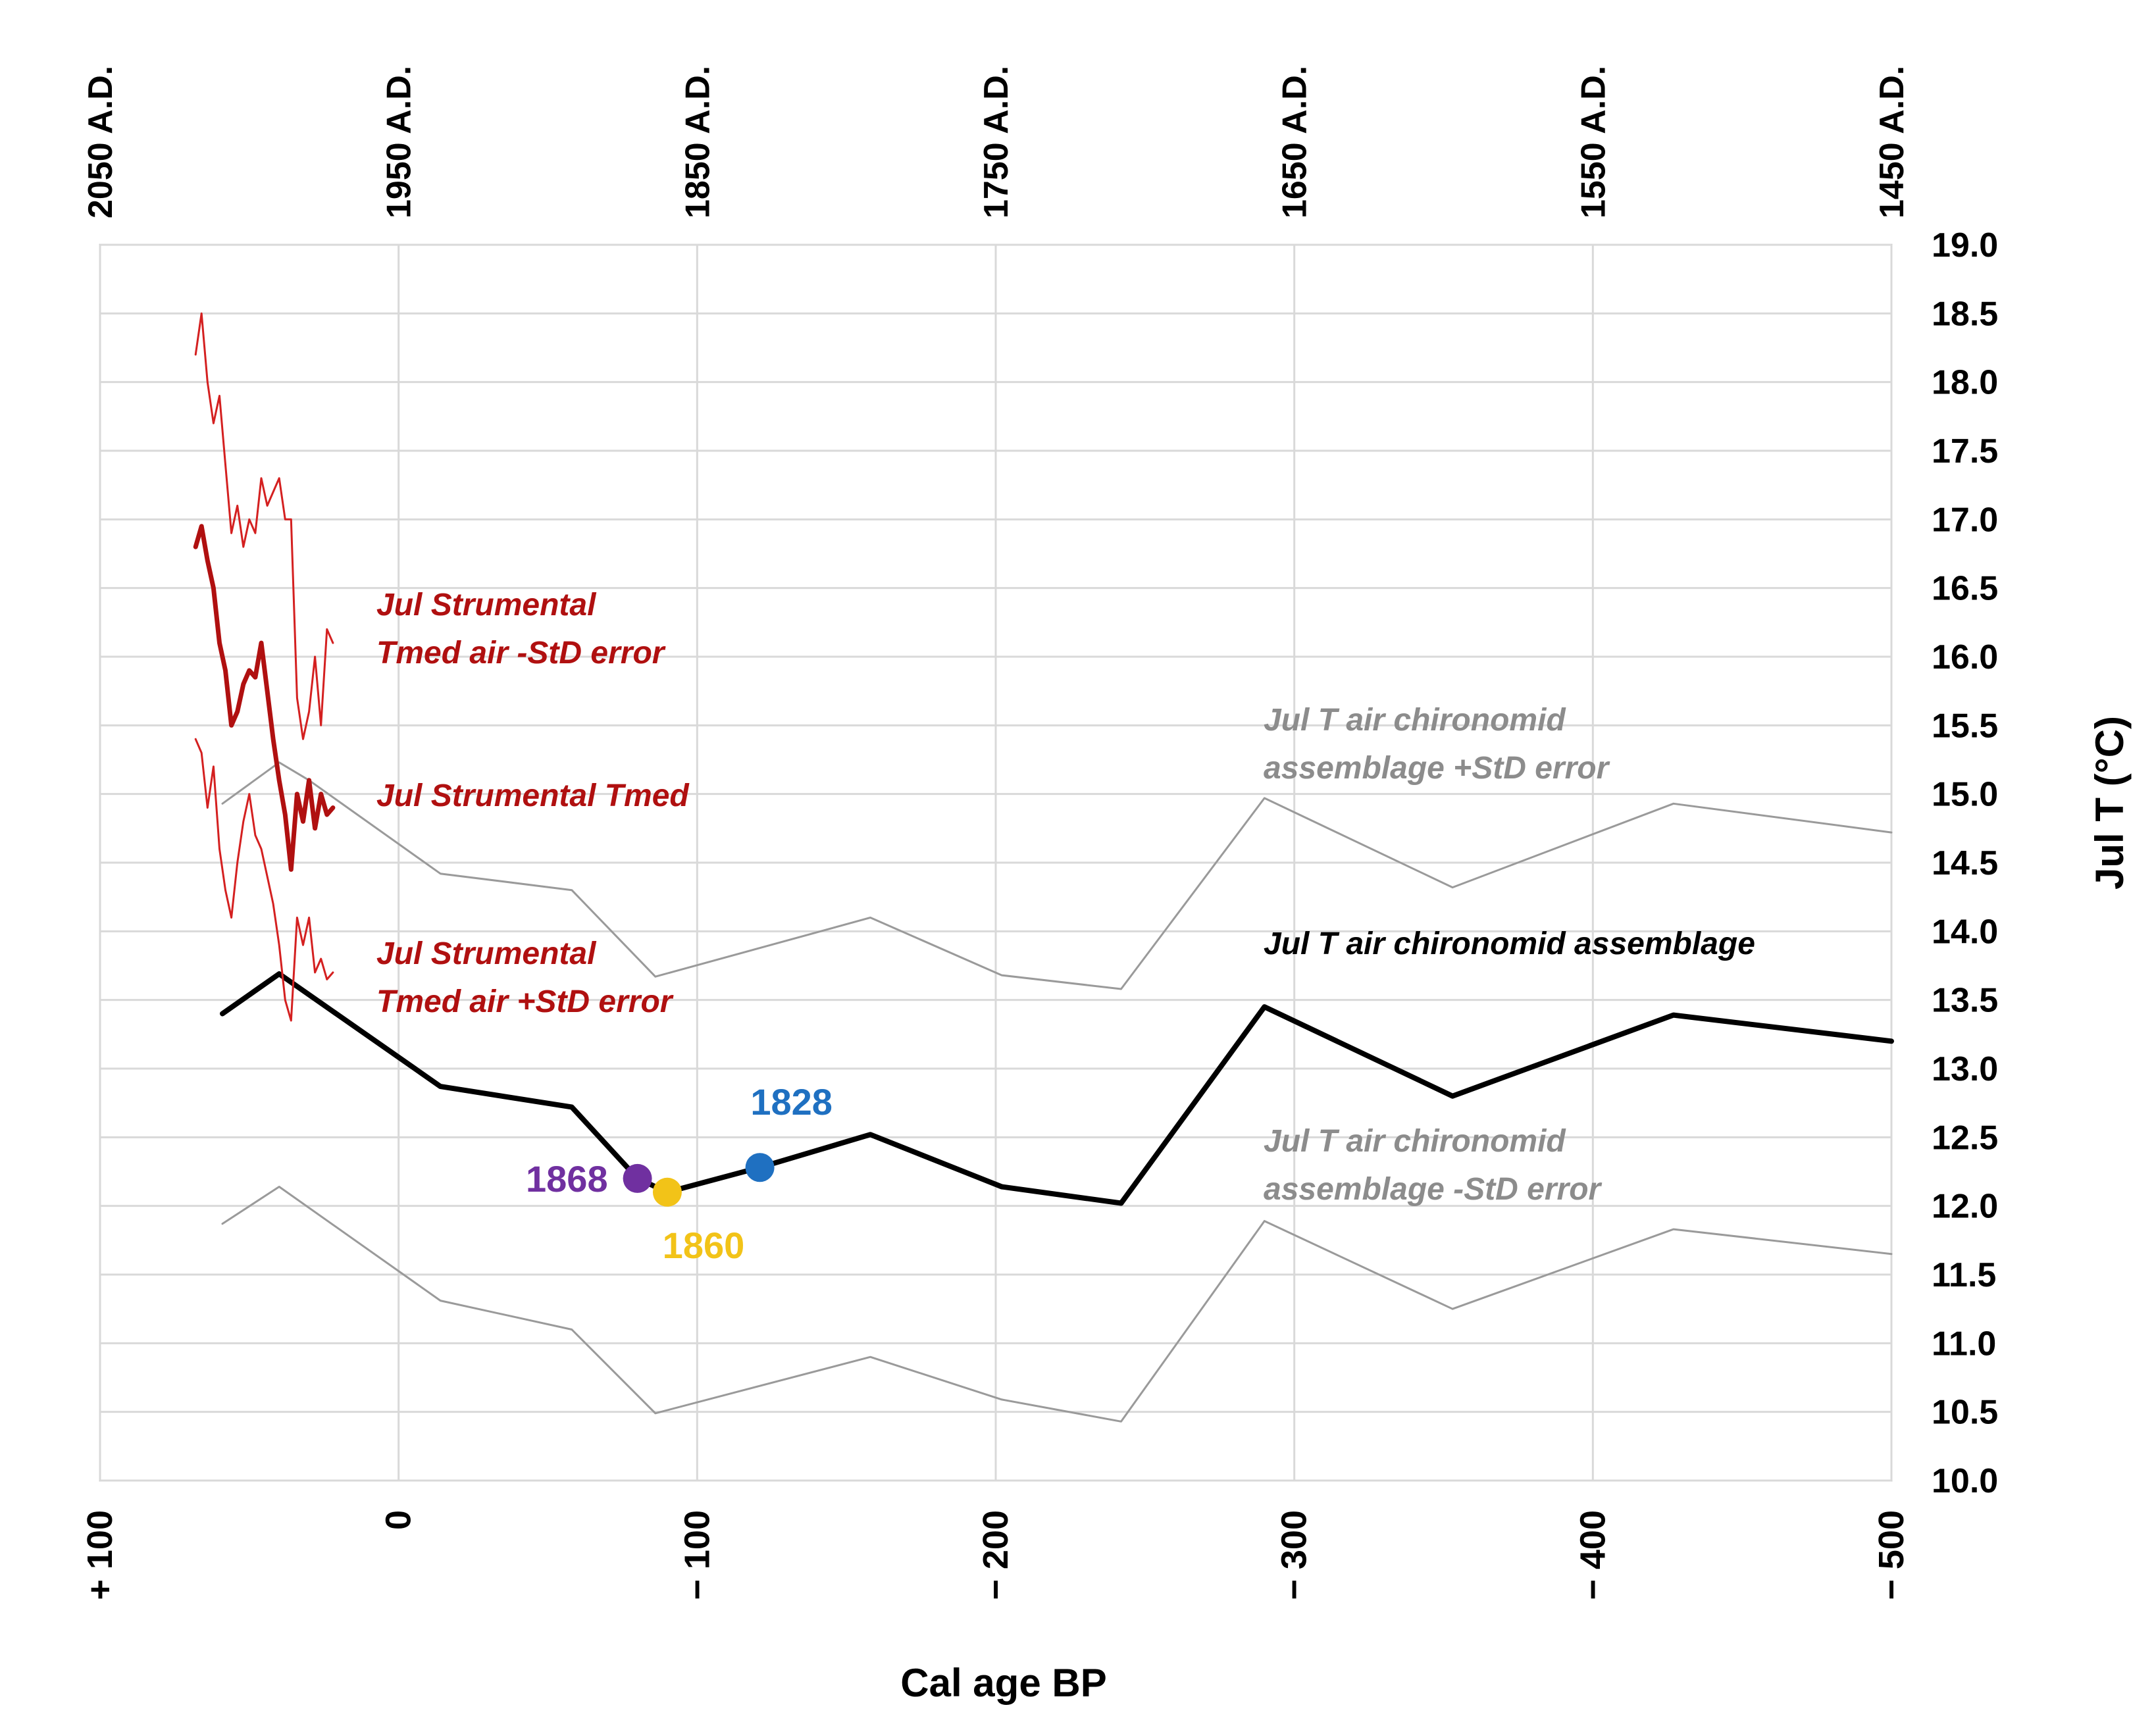 The image size is (2156, 1724). Describe the element at coordinates (525, 1001) in the screenshot. I see `annotation-strumental-plus-line2: Tmed air +StD error` at that location.